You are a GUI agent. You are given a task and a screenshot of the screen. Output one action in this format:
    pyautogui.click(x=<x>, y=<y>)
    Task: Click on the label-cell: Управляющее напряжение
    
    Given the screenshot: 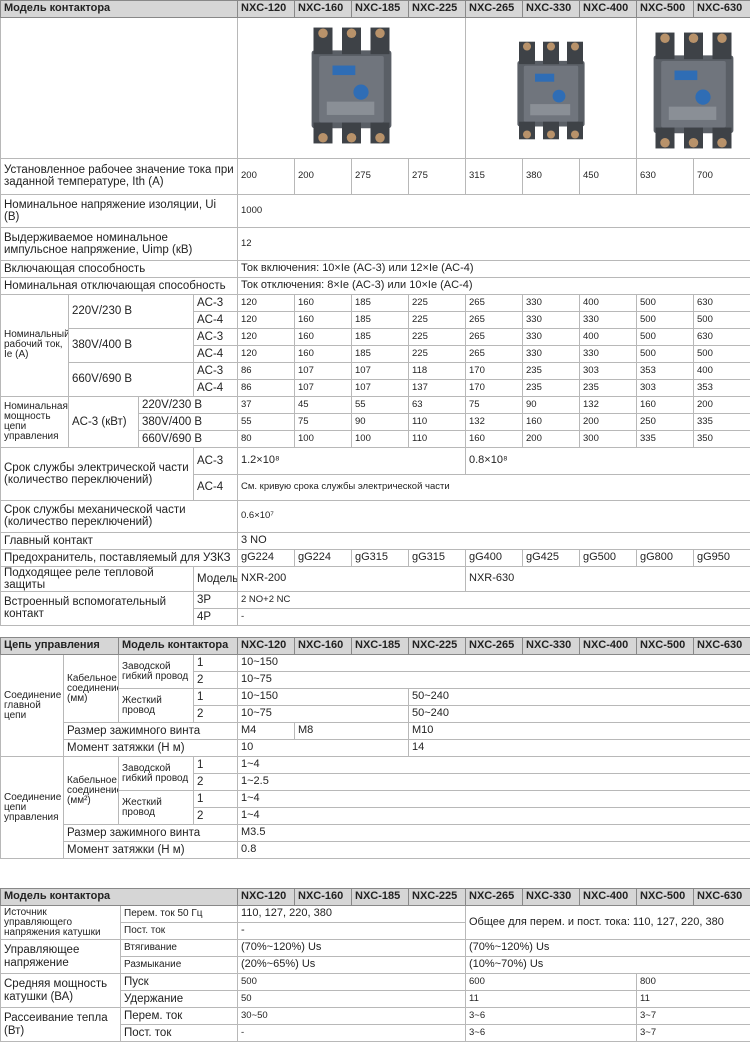 What is the action you would take?
    pyautogui.click(x=60, y=956)
    